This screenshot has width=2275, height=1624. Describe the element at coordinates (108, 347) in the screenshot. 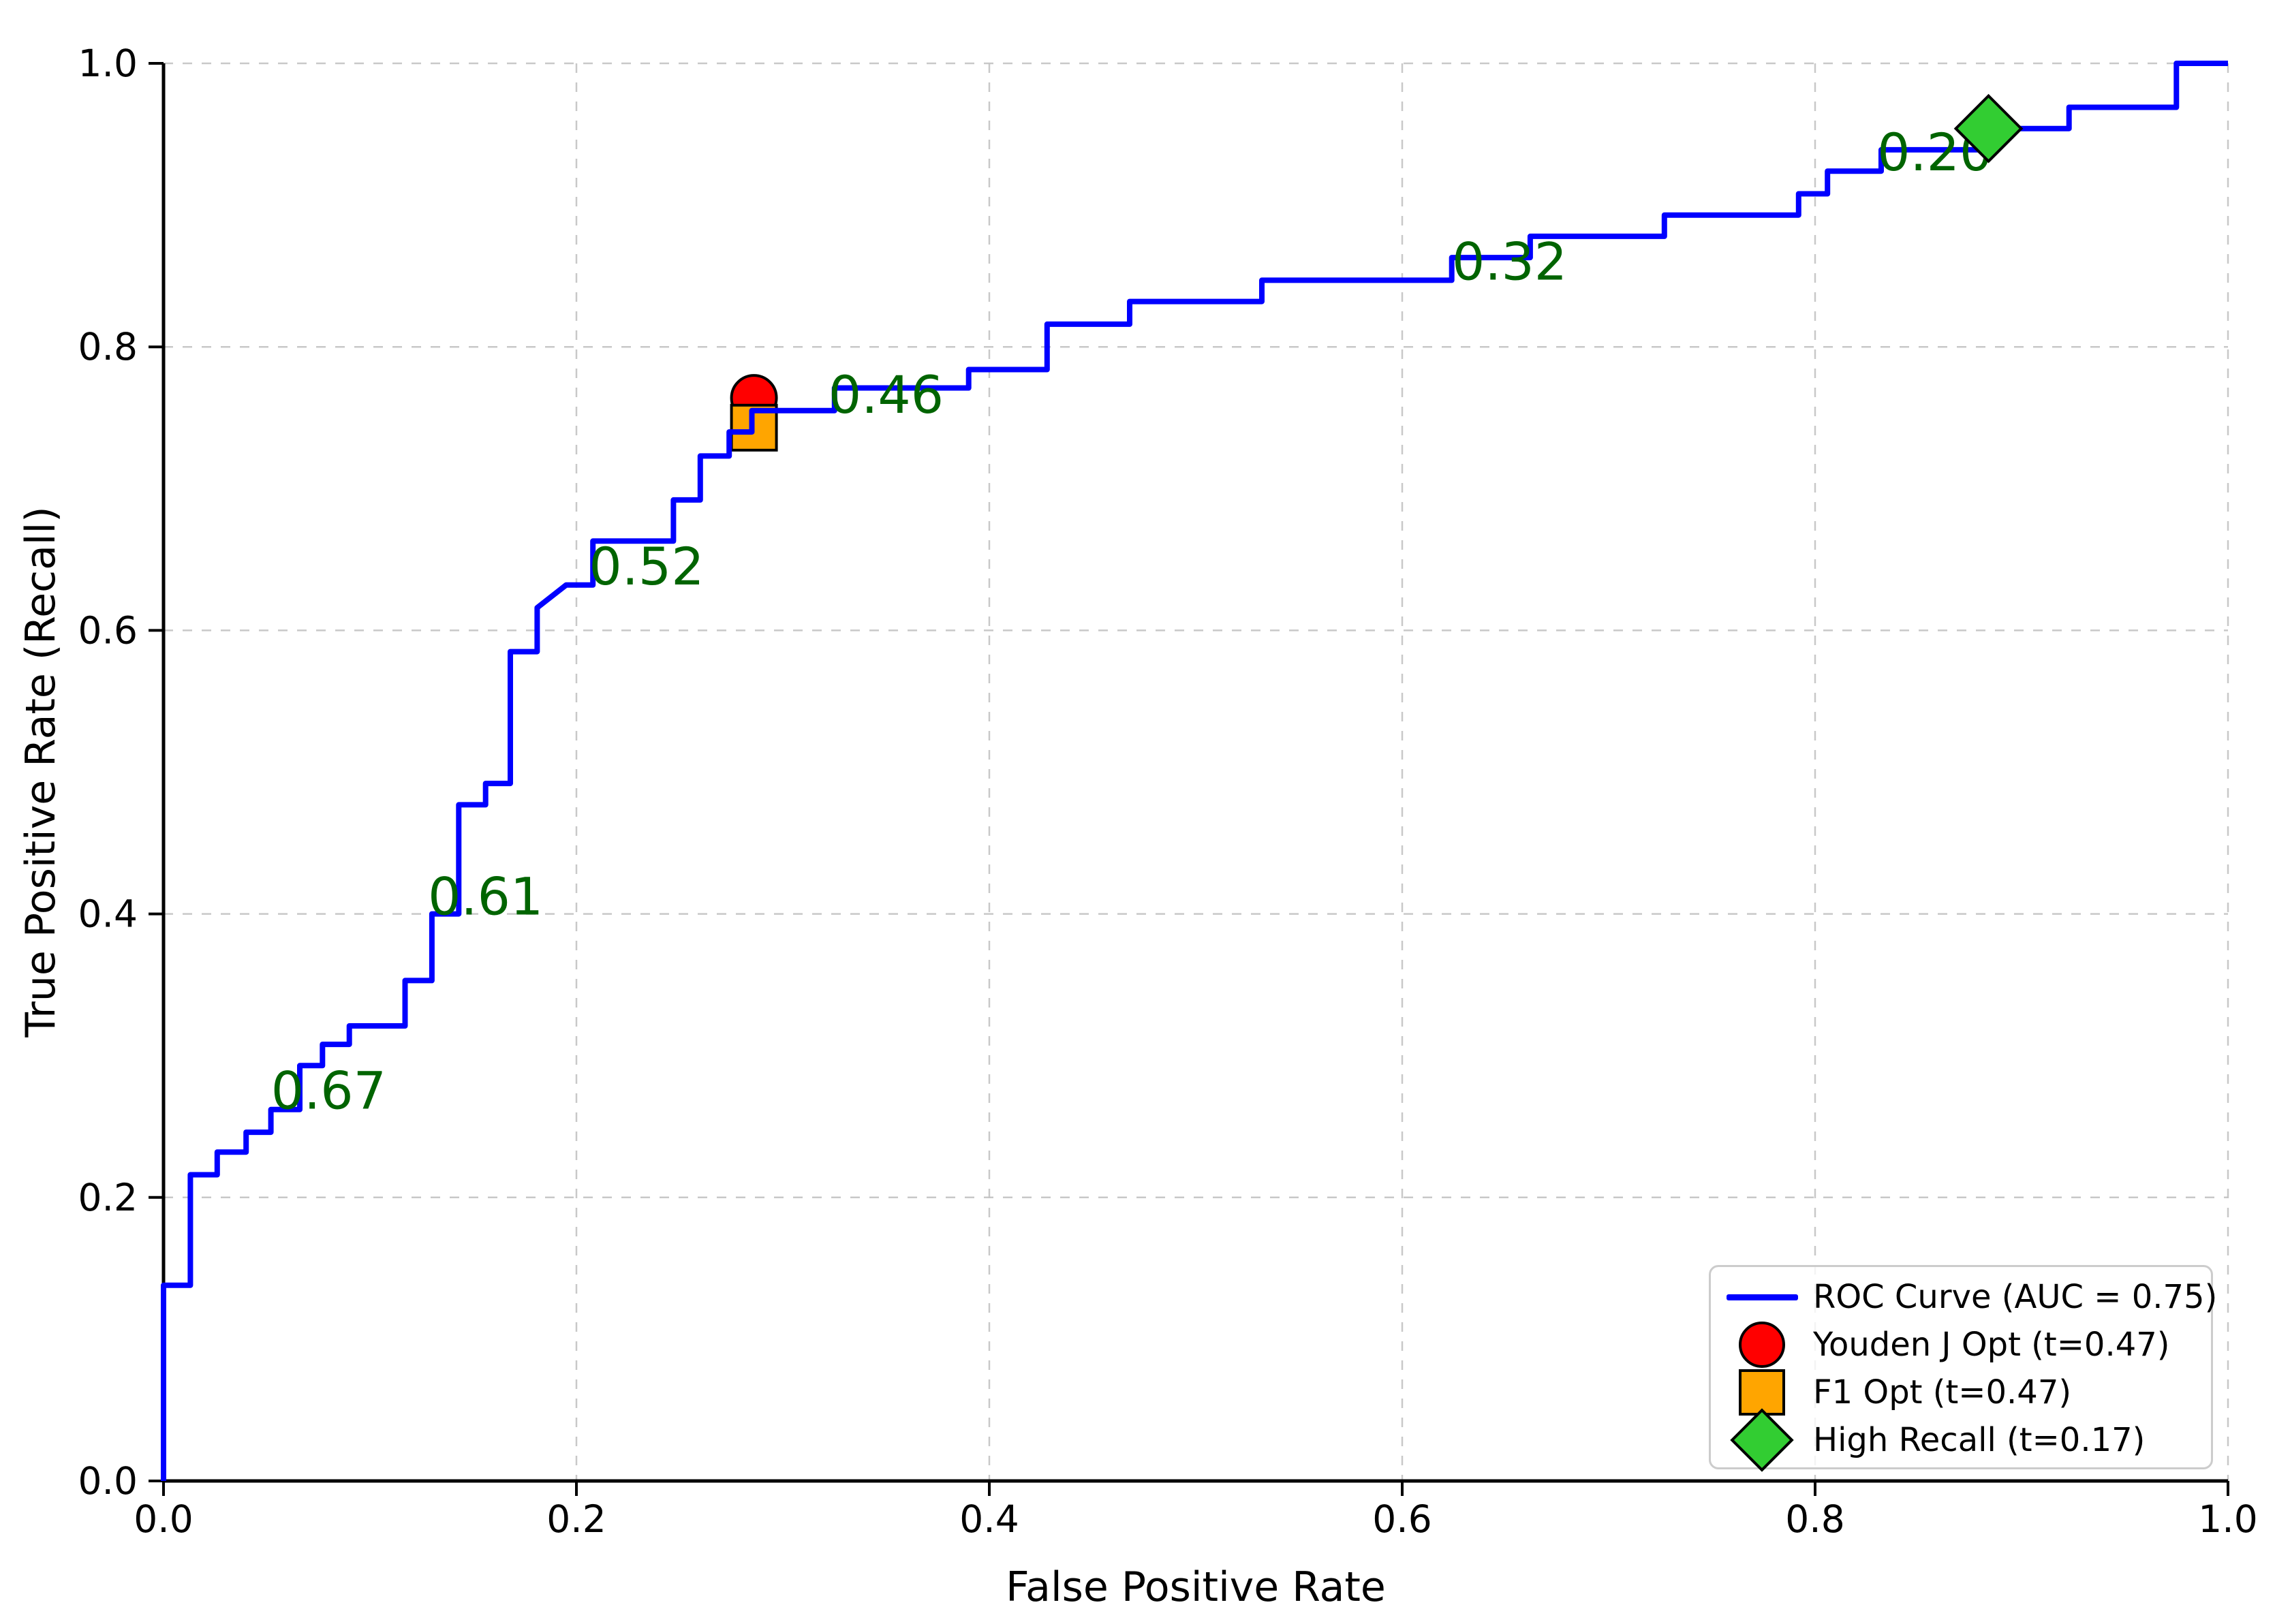

I see `y-tick-label: 0.8` at that location.